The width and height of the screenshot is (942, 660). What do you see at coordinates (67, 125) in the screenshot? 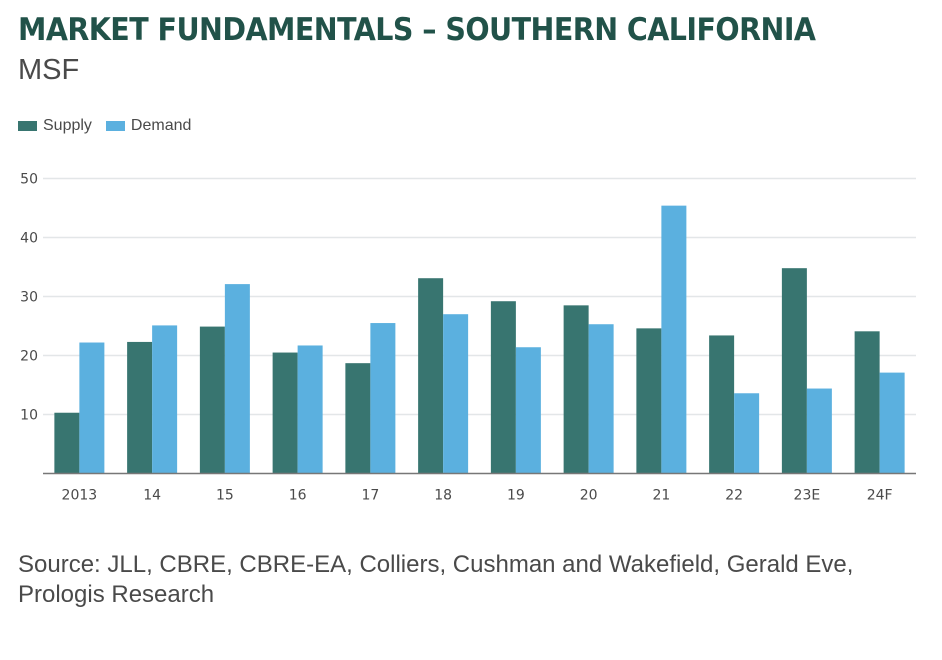
I see `legend-label-supply: Supply` at bounding box center [67, 125].